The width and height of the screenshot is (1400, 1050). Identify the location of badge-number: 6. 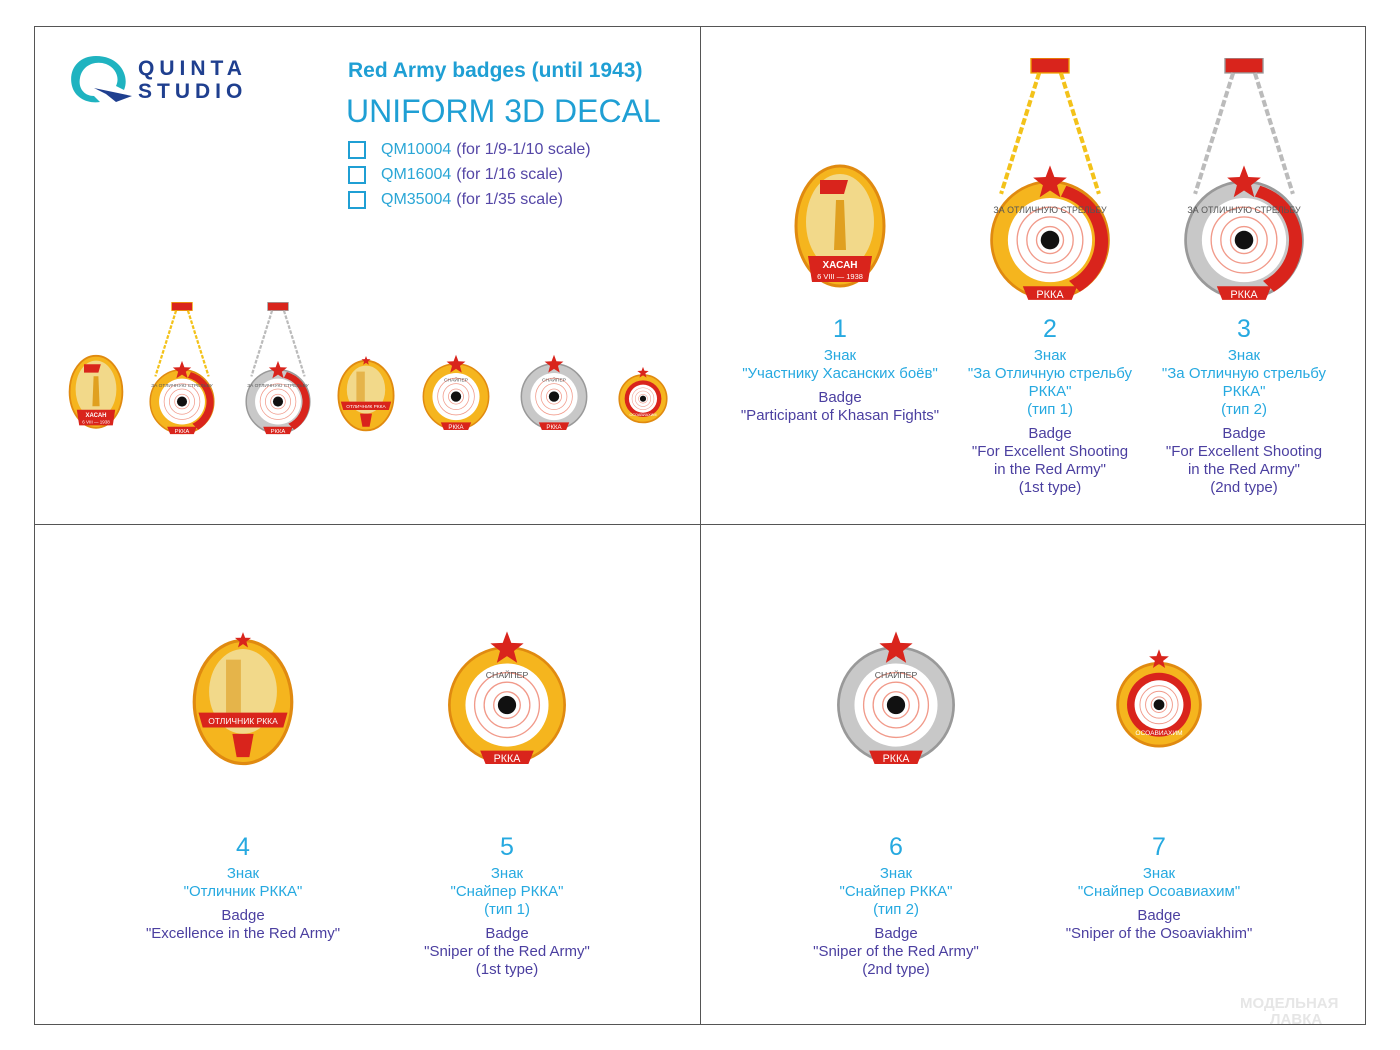
(896, 847).